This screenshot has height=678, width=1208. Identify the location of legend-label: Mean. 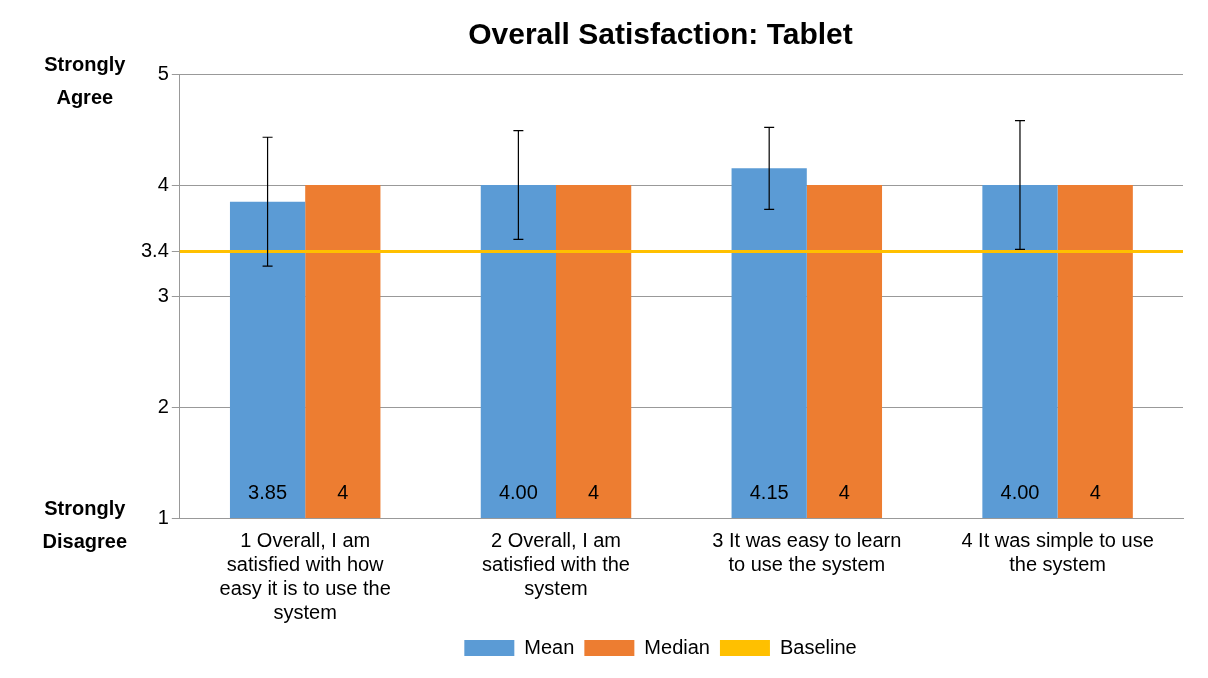
(549, 646).